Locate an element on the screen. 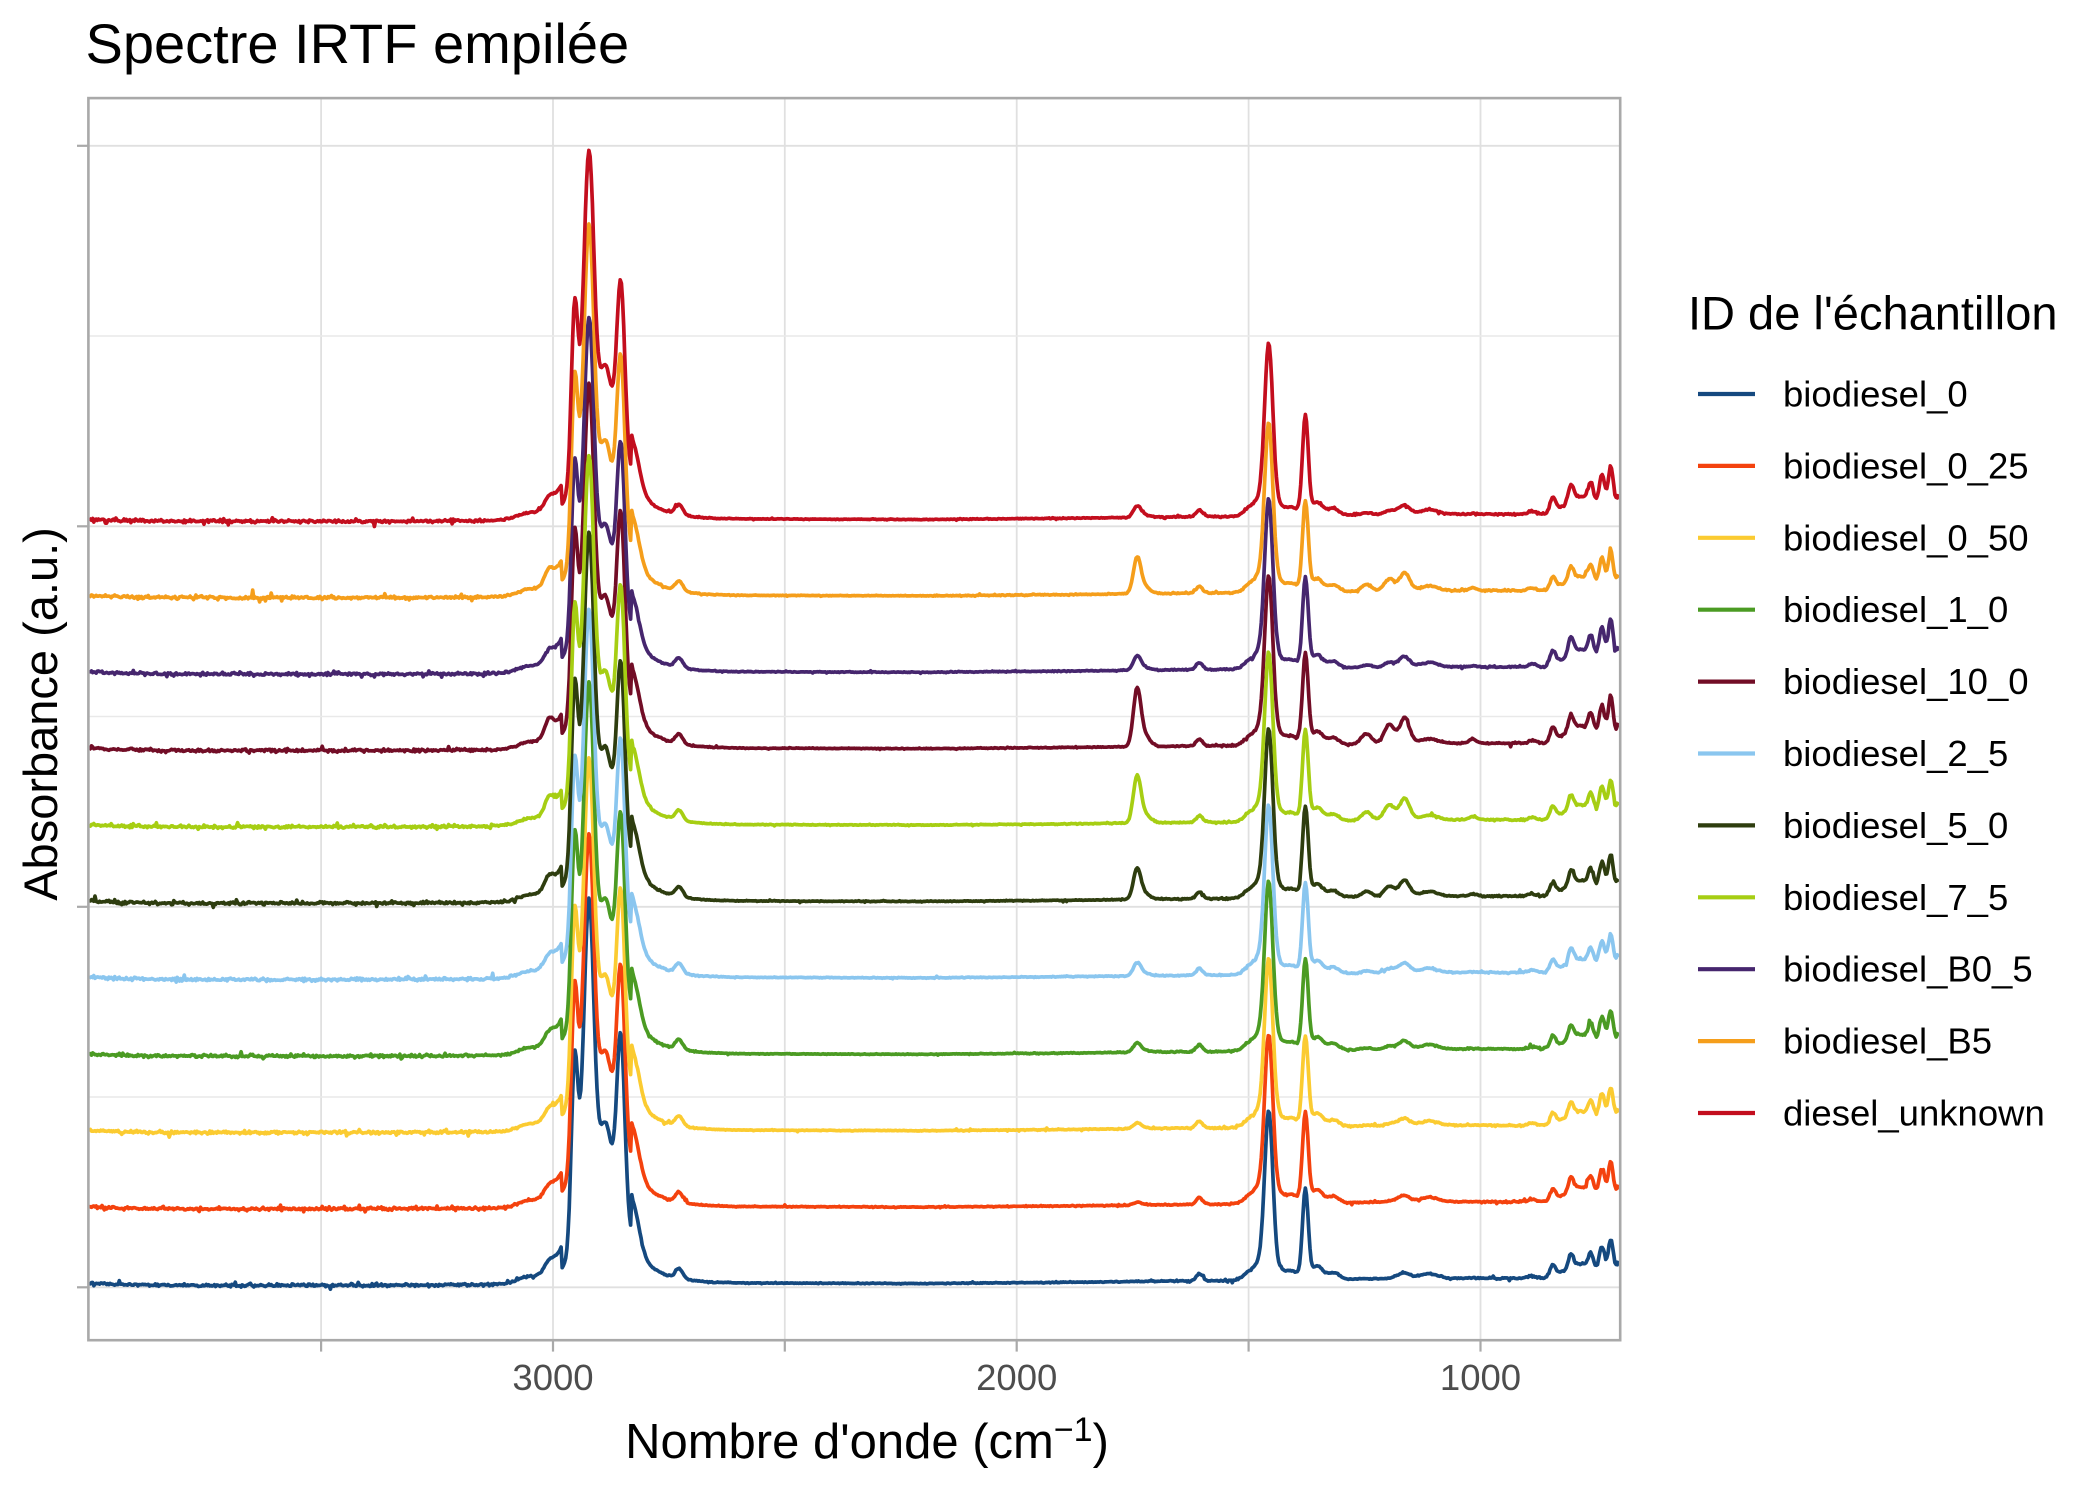 The image size is (2100, 1500). svg-text: Nombre d'onde (cm−1) is located at coordinates (867, 1440).